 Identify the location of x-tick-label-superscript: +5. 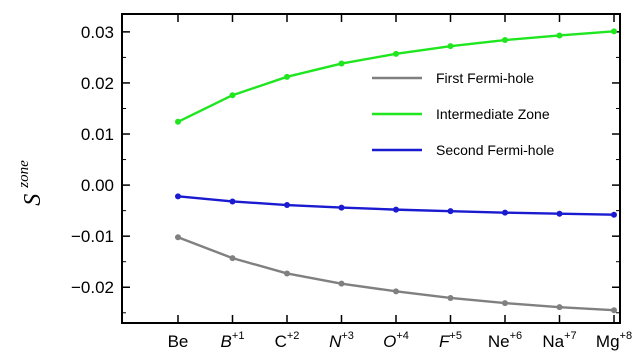
(455, 336).